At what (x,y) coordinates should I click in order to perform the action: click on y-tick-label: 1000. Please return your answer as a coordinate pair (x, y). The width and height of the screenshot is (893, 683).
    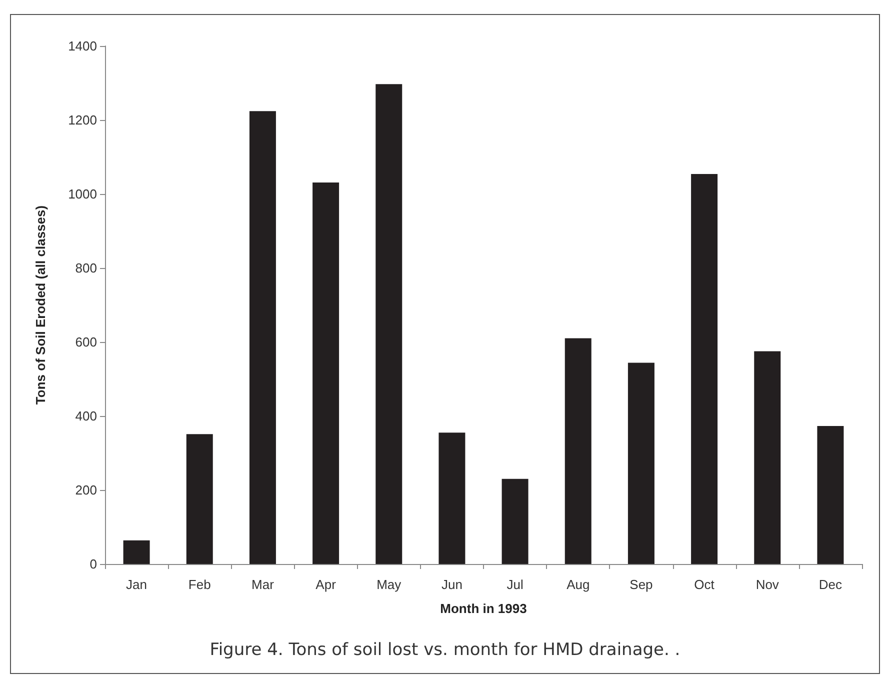
    Looking at the image, I should click on (82, 194).